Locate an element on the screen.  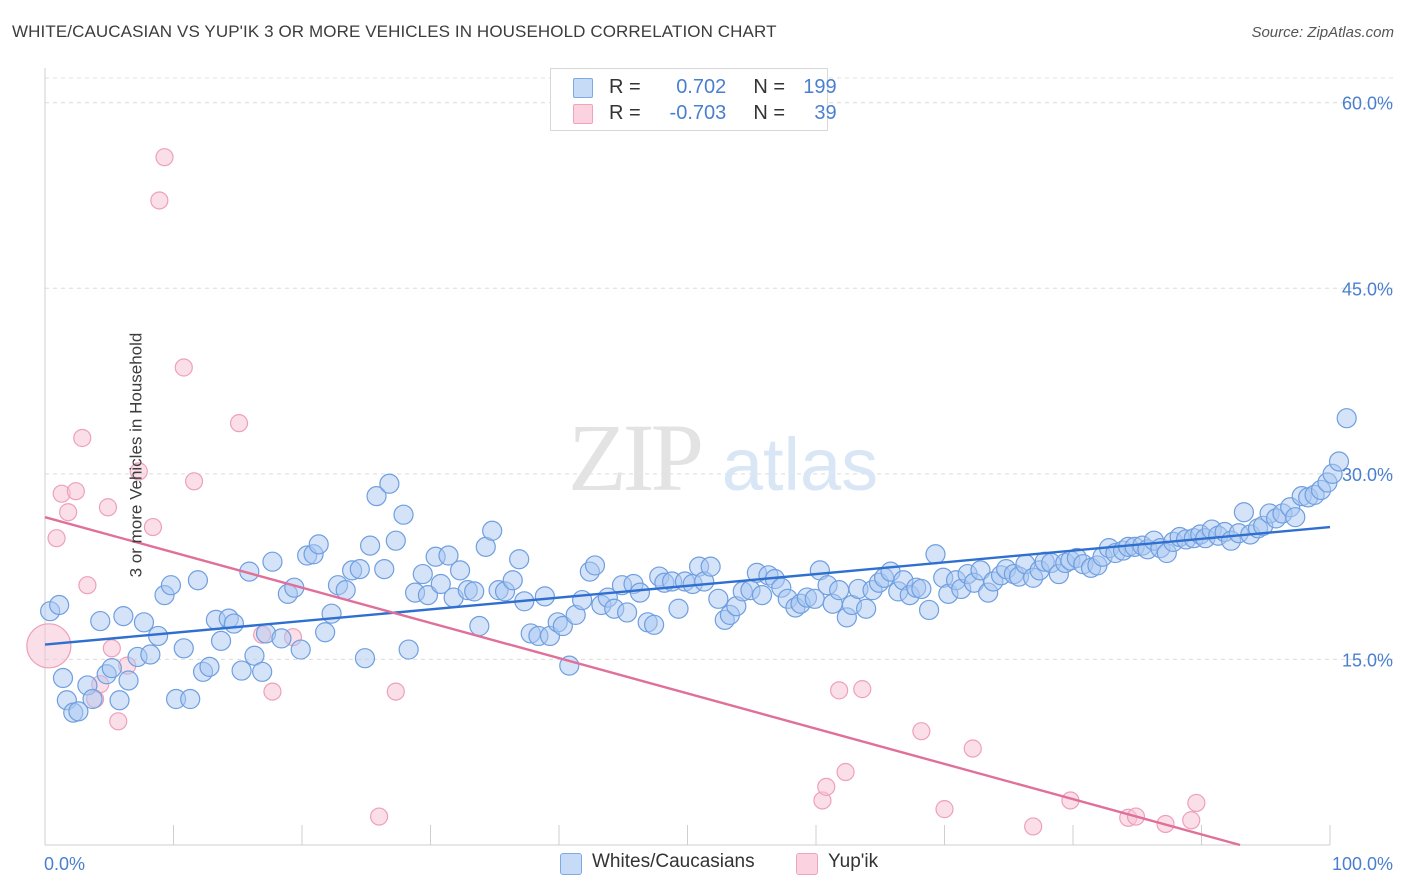
source-label: Source: ZipAtlas.com is located at coordinates (1322, 32).